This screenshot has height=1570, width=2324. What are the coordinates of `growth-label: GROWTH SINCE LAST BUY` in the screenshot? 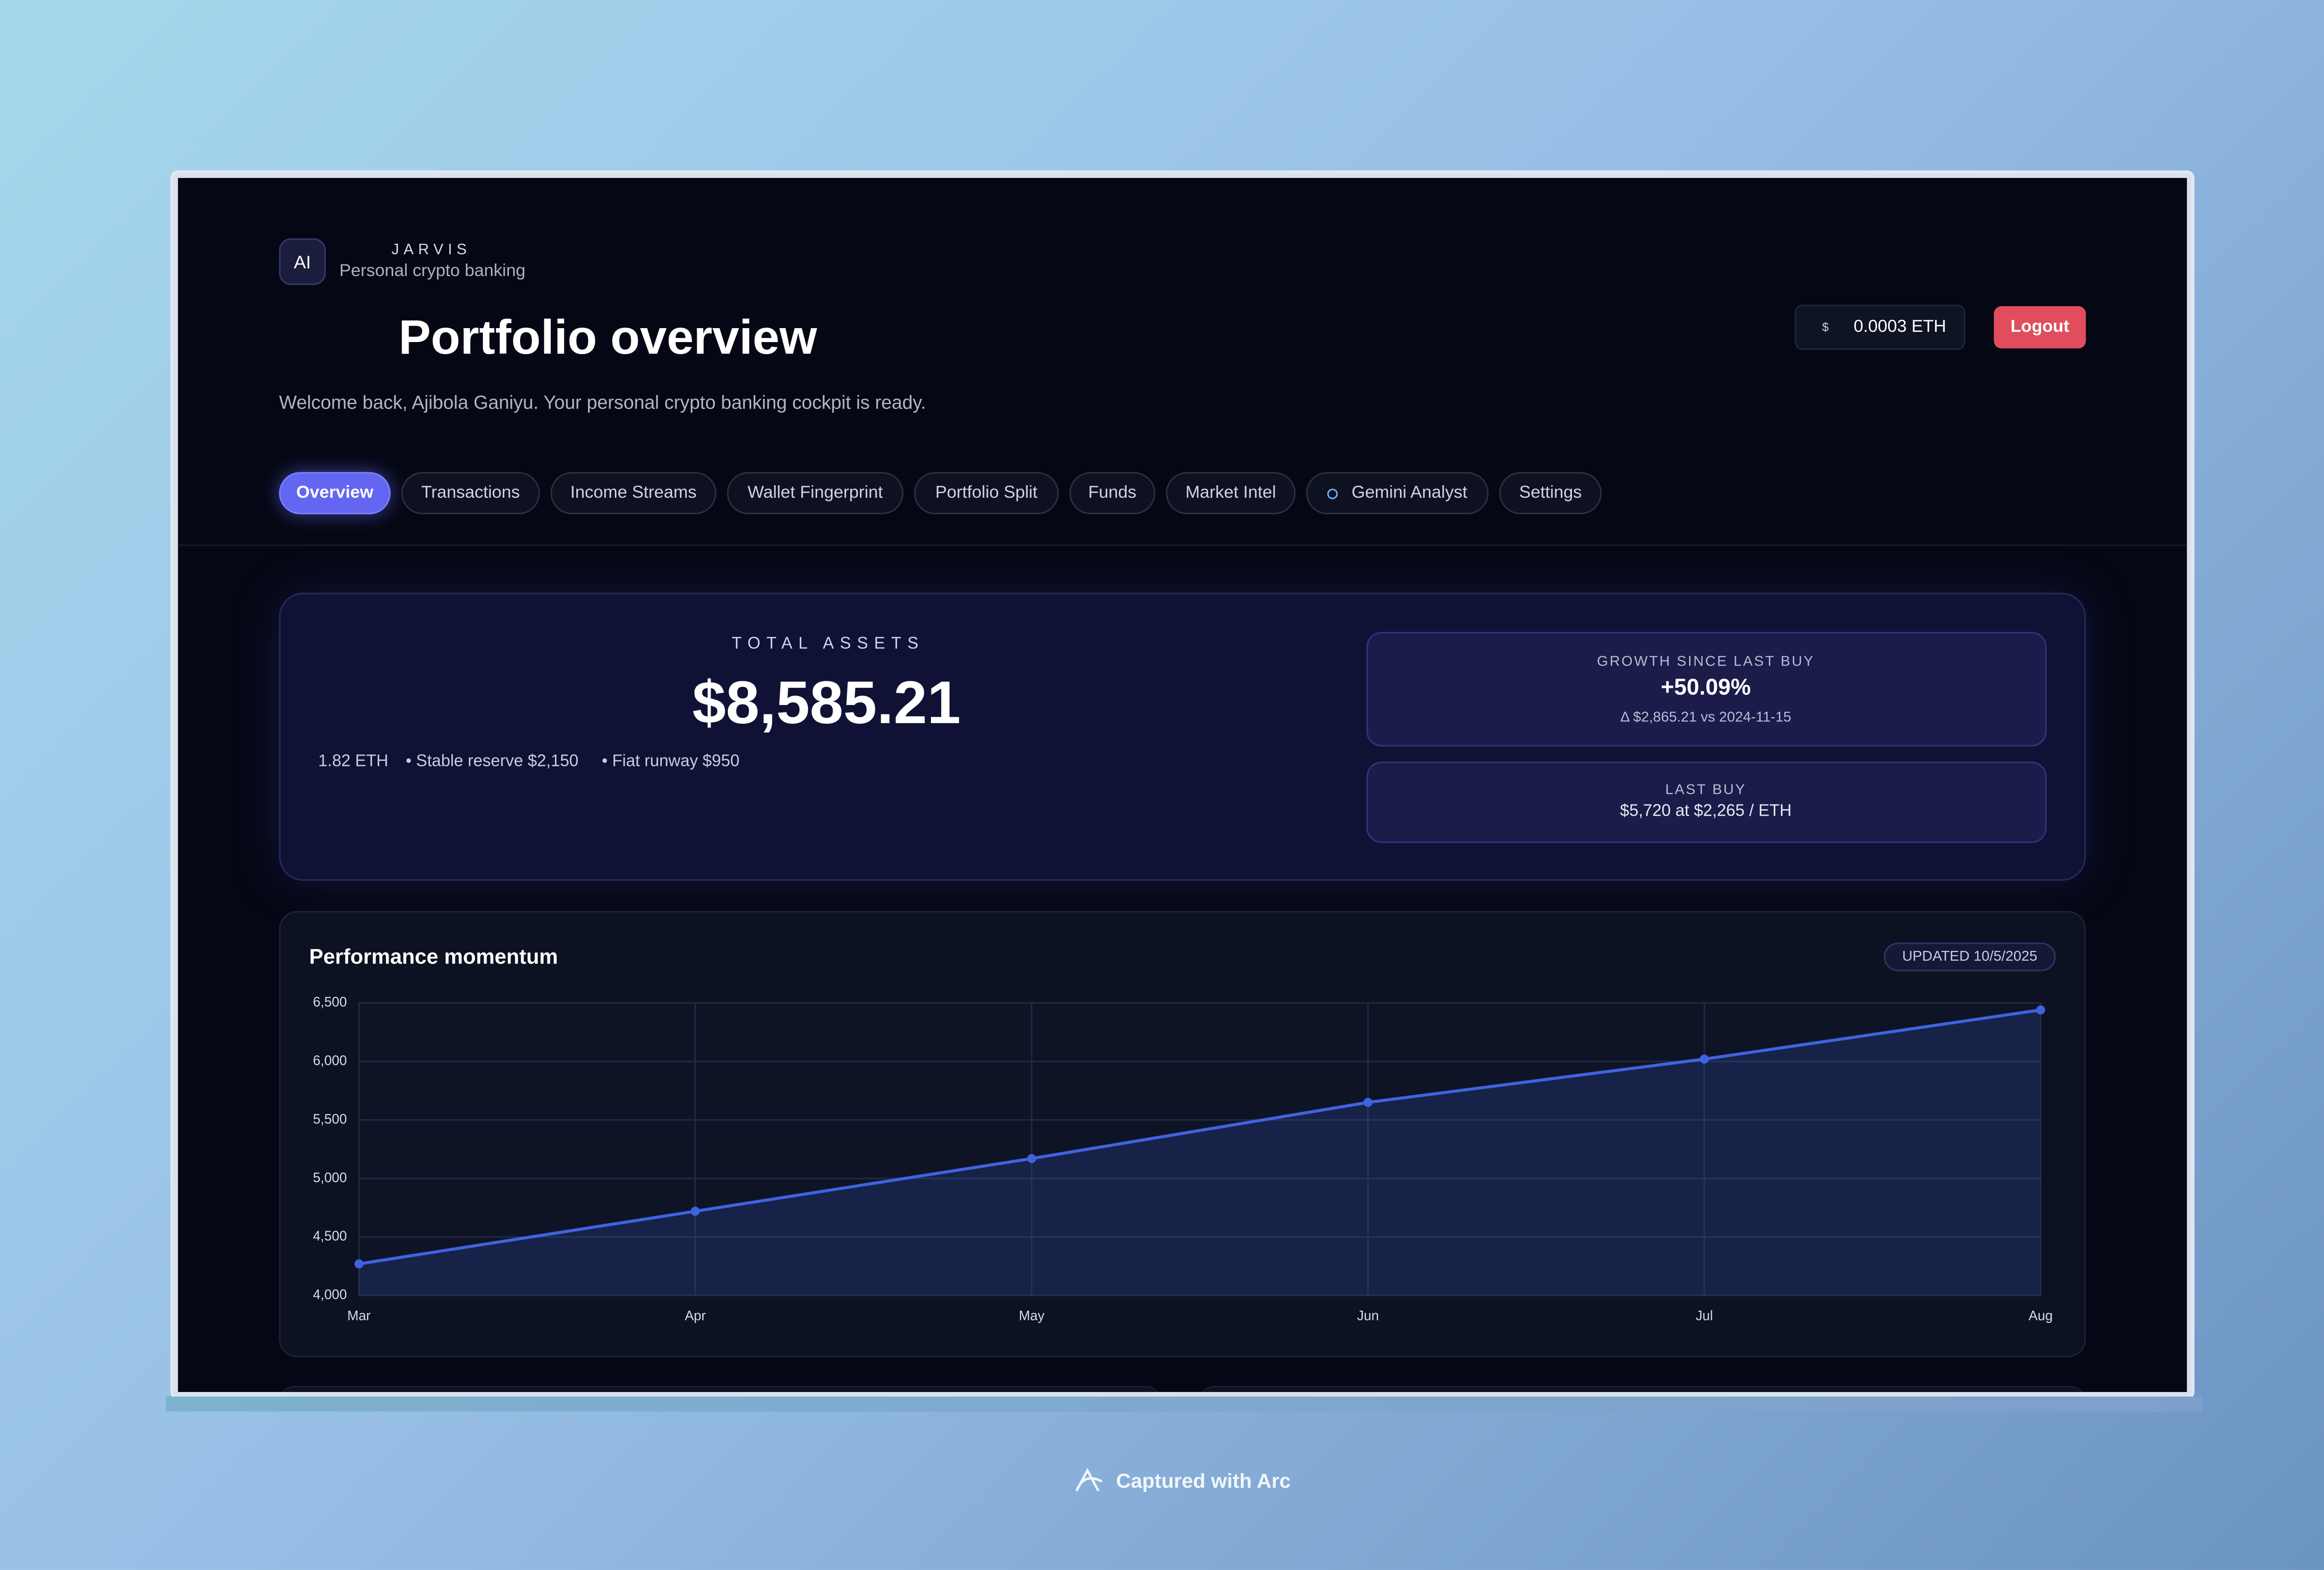 It's located at (1706, 662).